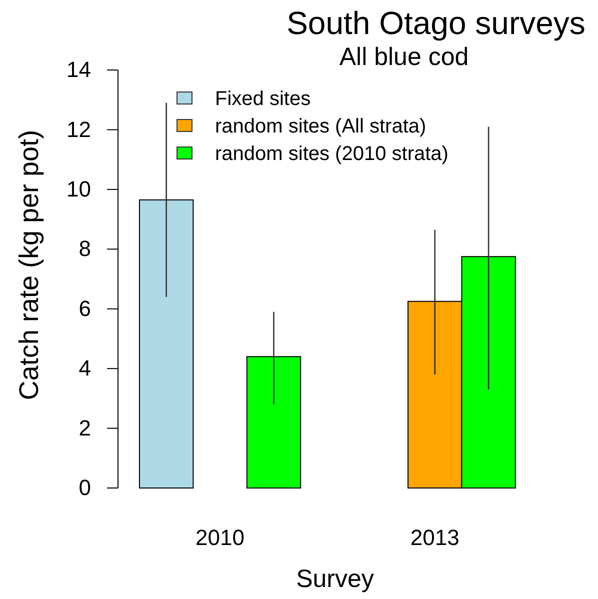 The image size is (598, 599). I want to click on legend-label: random sites (2010 strata), so click(331, 154).